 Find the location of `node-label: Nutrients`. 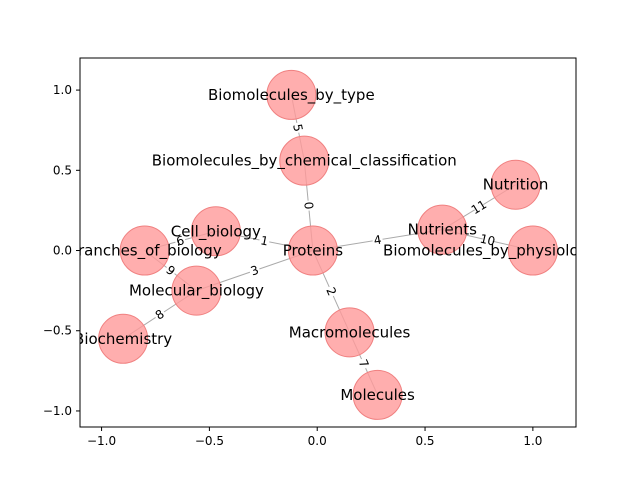

node-label: Nutrients is located at coordinates (443, 230).